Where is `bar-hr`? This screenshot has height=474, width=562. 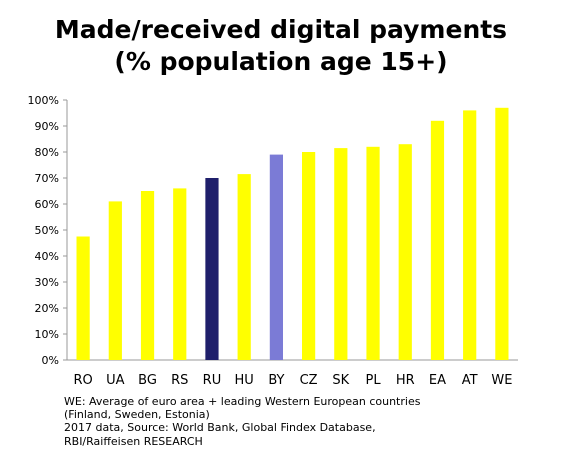
bar-hr is located at coordinates (405, 252).